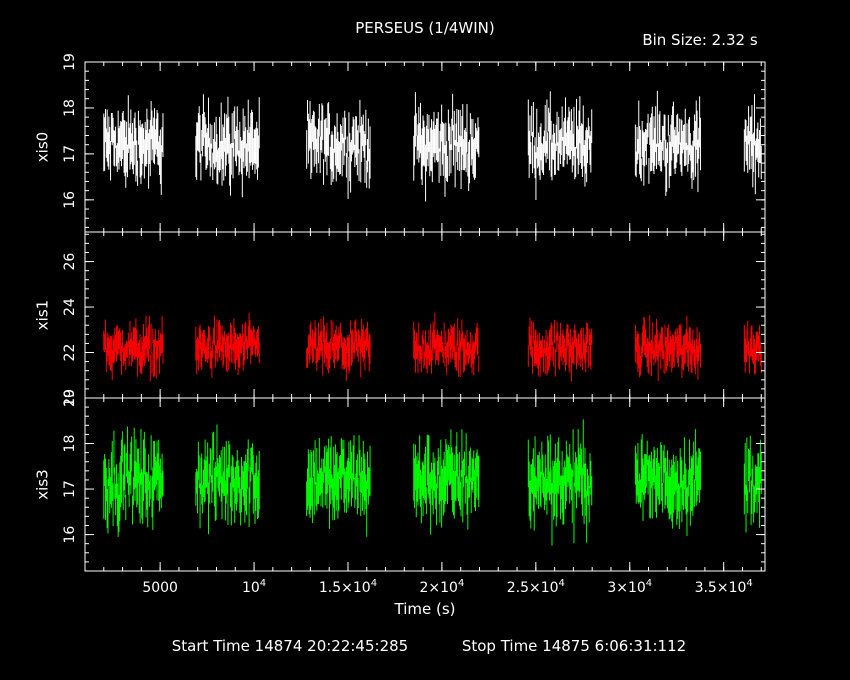 The image size is (850, 680). I want to click on bin-size-label: Bin Size: 2.32 s, so click(700, 40).